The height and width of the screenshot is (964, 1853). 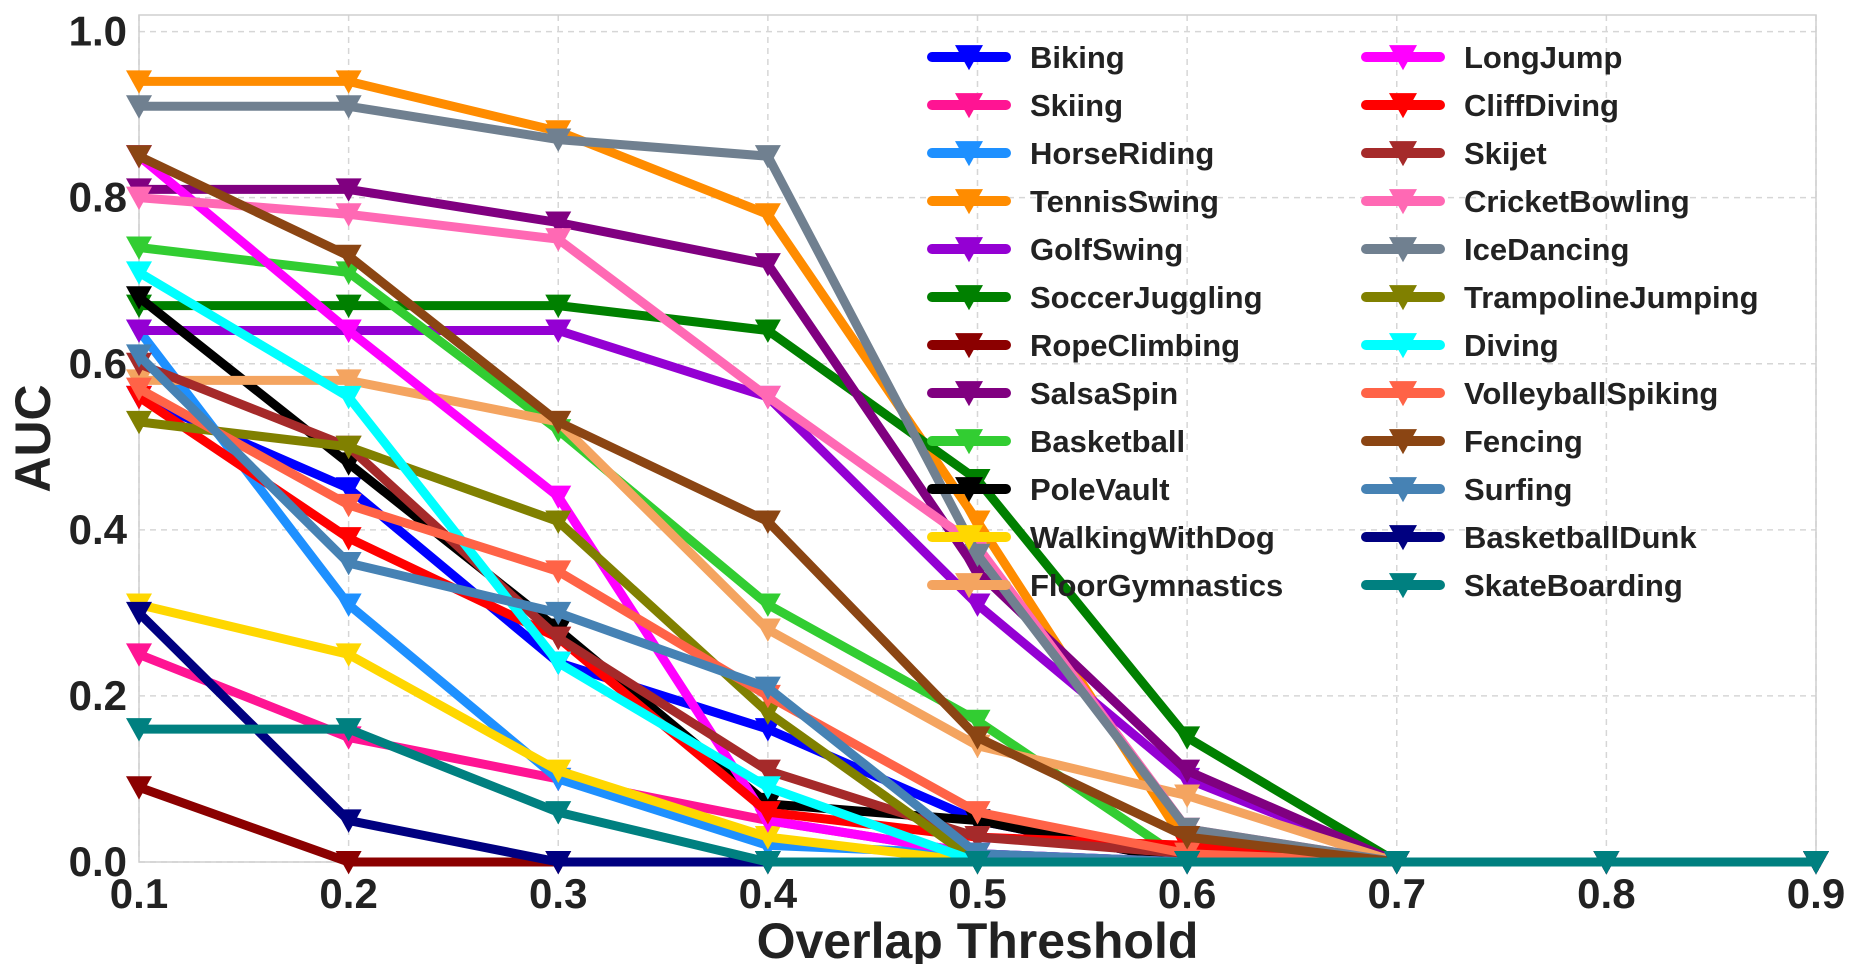 I want to click on y-tick-label: 0.4, so click(x=98, y=529).